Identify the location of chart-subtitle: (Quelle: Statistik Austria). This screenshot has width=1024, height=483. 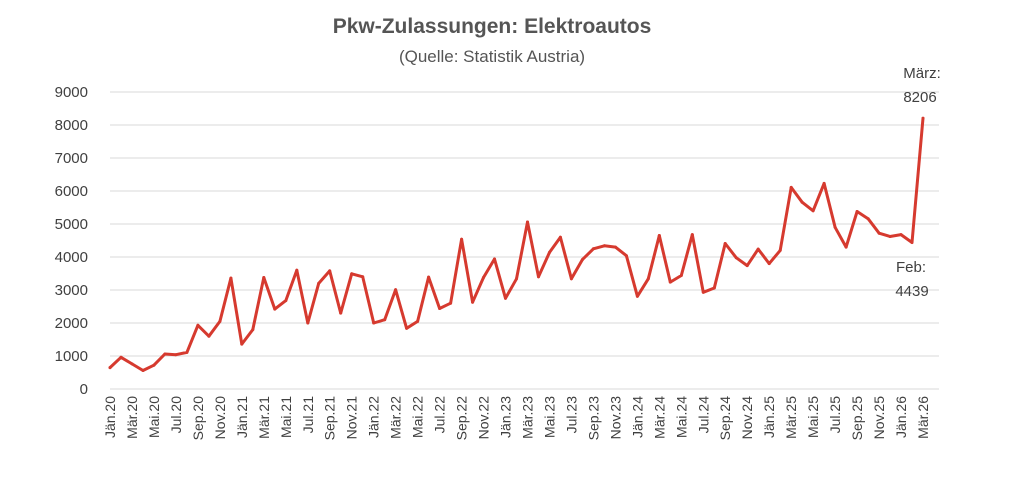
(492, 56).